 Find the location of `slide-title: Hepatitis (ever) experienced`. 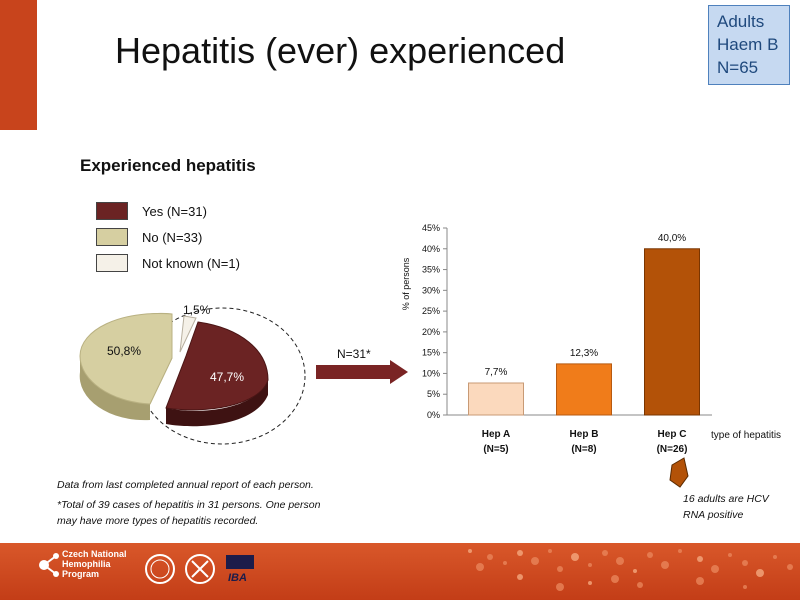

slide-title: Hepatitis (ever) experienced is located at coordinates (340, 50).